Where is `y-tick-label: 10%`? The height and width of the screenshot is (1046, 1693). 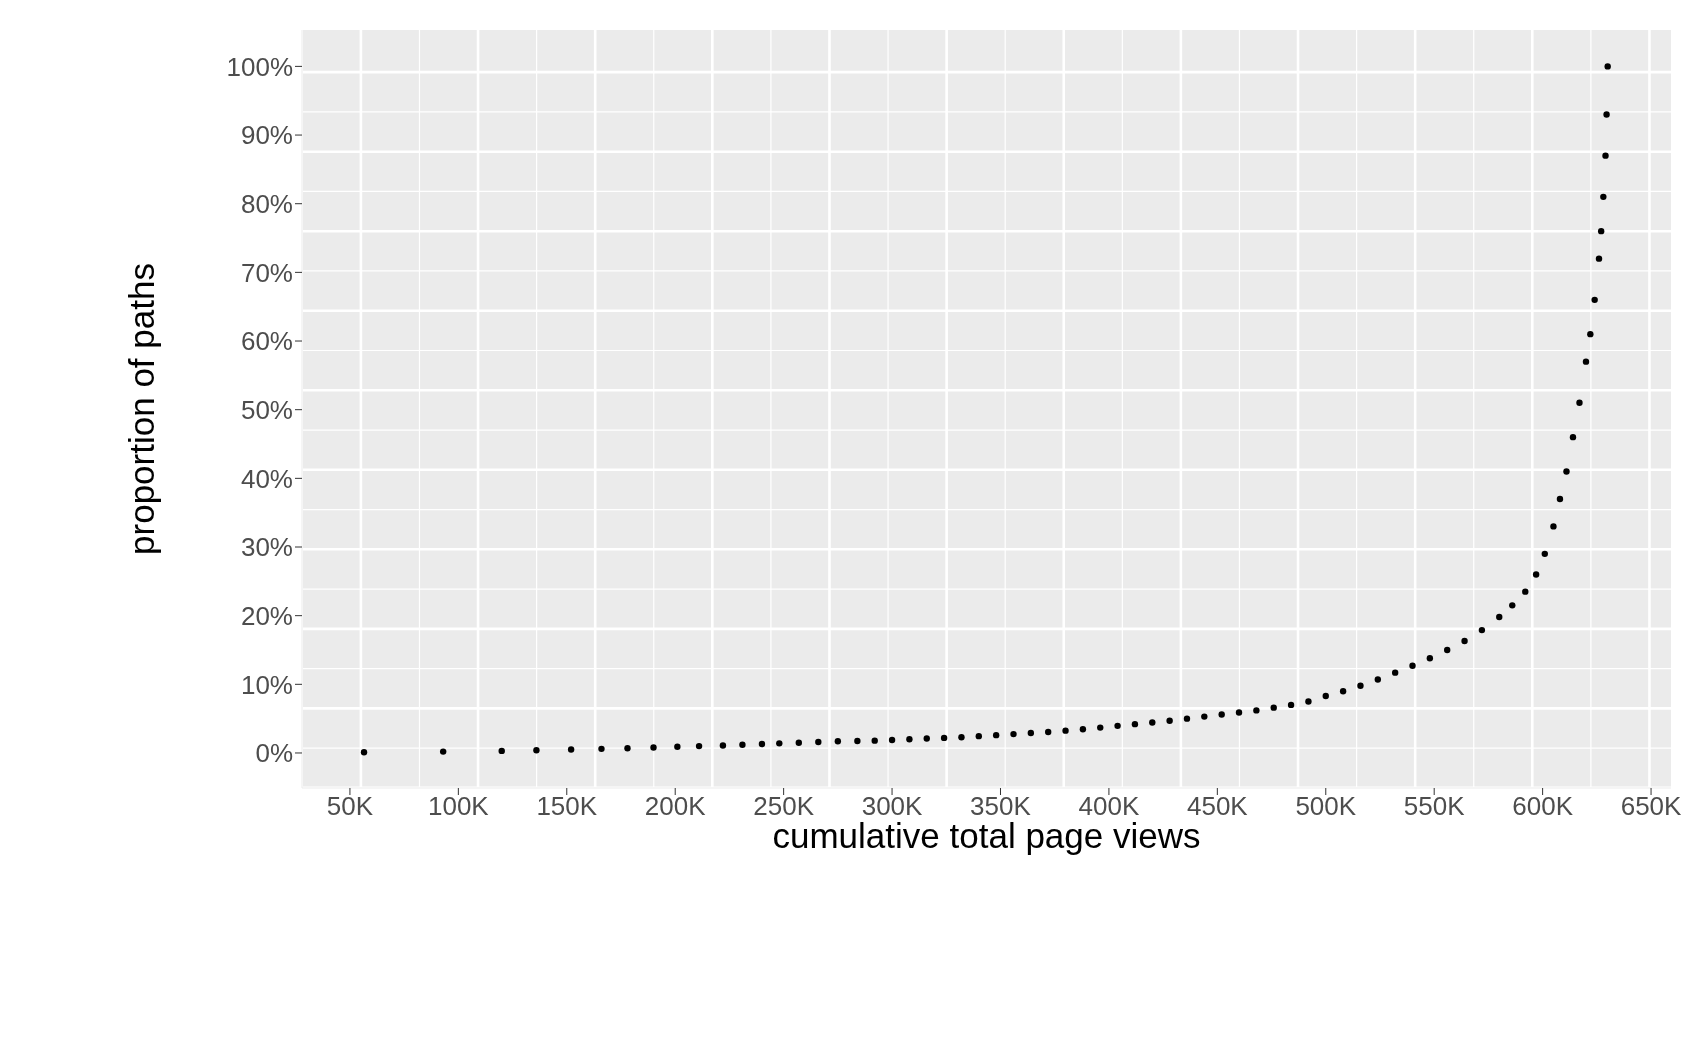
y-tick-label: 10% is located at coordinates (266, 684).